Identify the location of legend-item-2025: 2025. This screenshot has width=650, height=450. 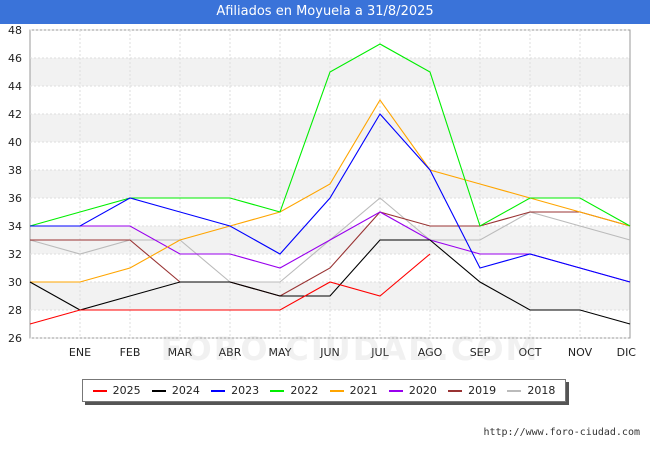
(116, 390).